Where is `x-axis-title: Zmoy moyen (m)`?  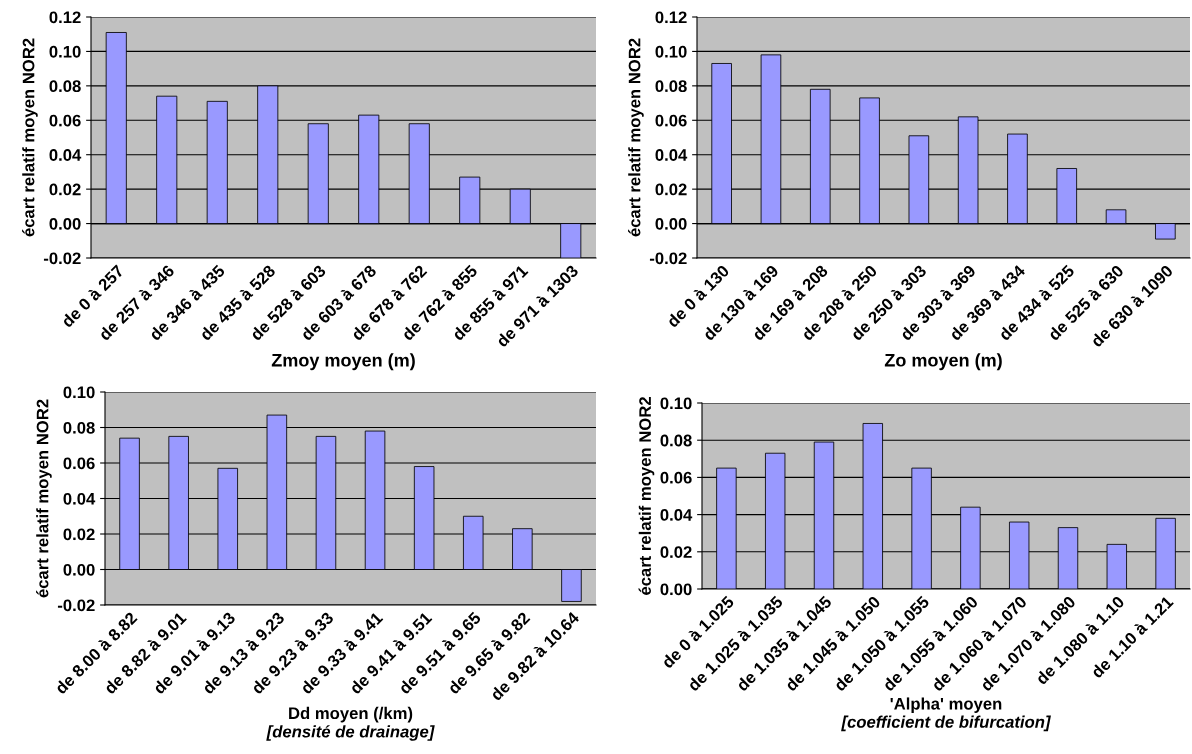
x-axis-title: Zmoy moyen (m) is located at coordinates (343, 362).